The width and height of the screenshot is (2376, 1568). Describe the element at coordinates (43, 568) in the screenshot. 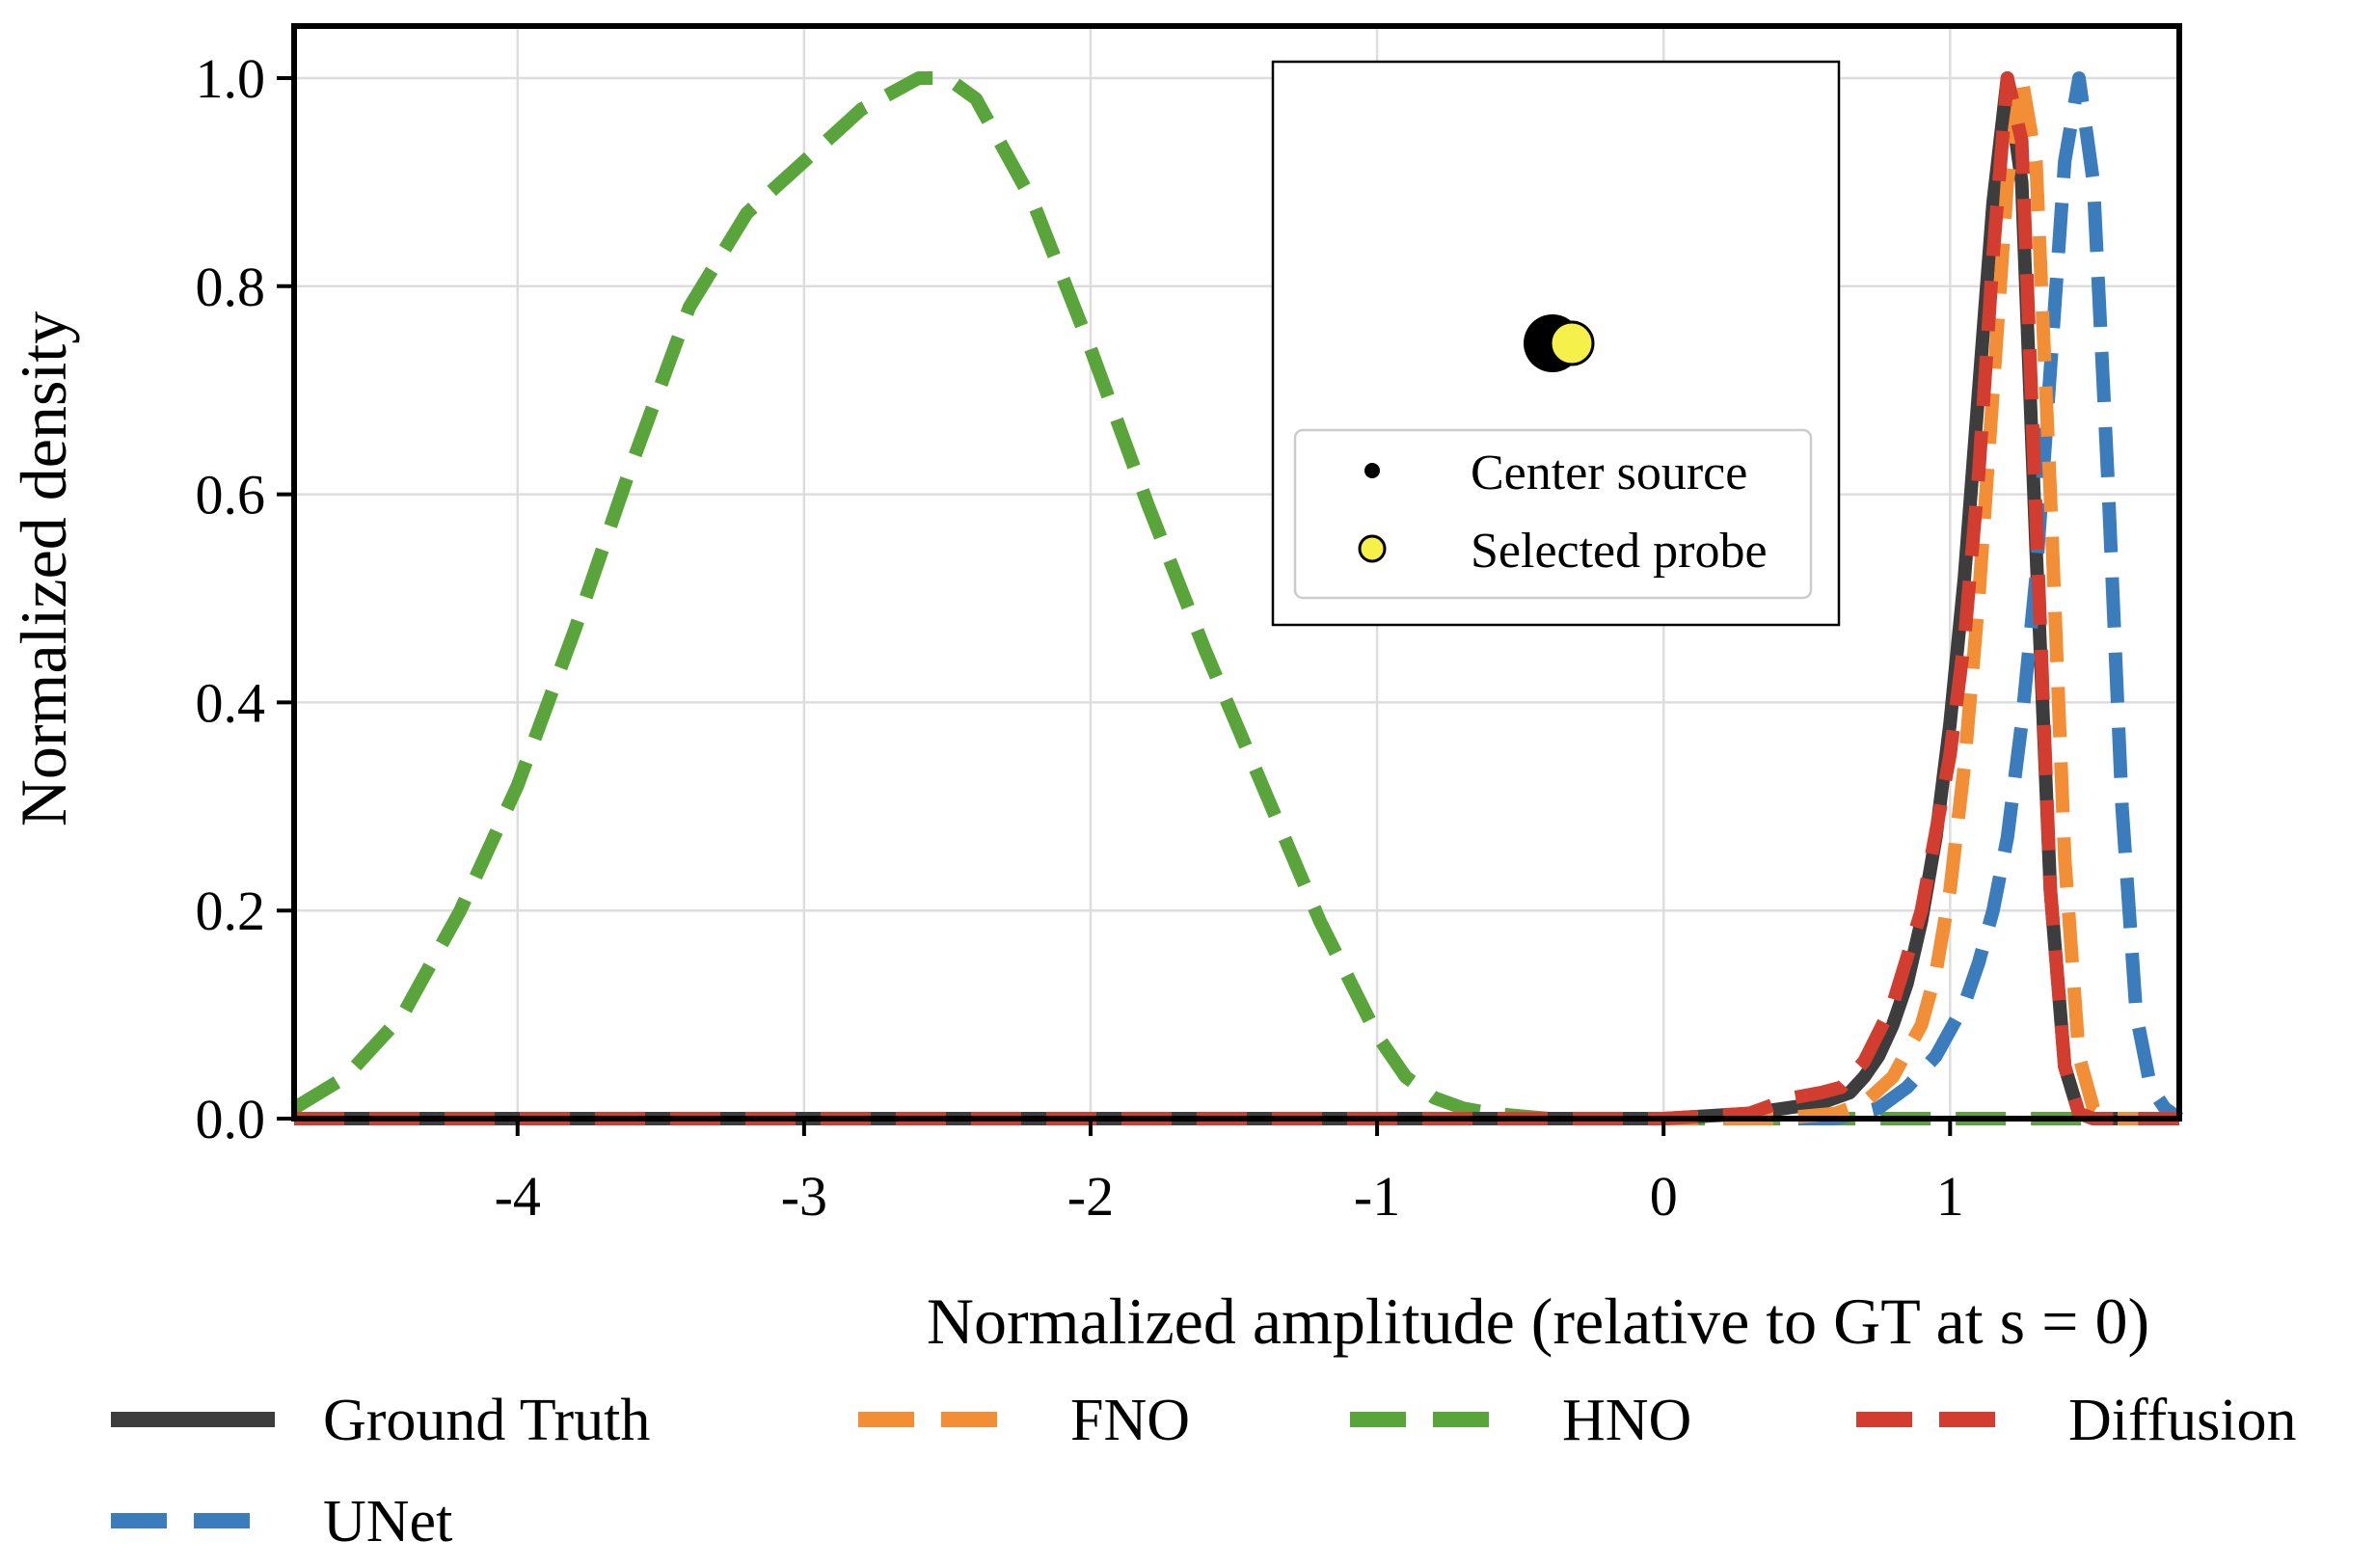

I see `y-axis-label: Normalized density` at that location.